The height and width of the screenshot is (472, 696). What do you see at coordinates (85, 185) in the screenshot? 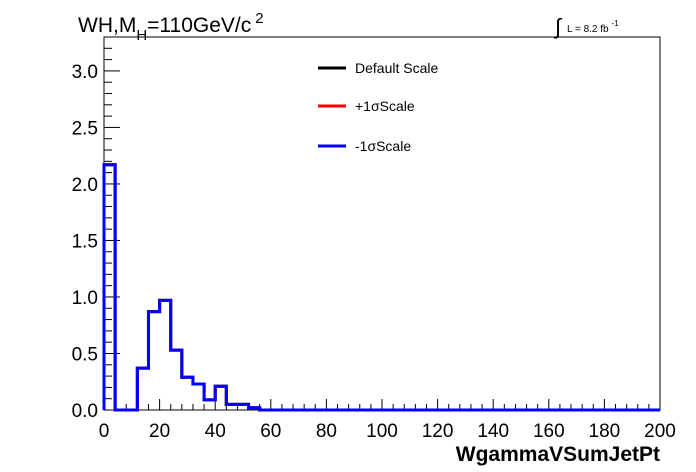
I see `y-tick-label: 2.0` at bounding box center [85, 185].